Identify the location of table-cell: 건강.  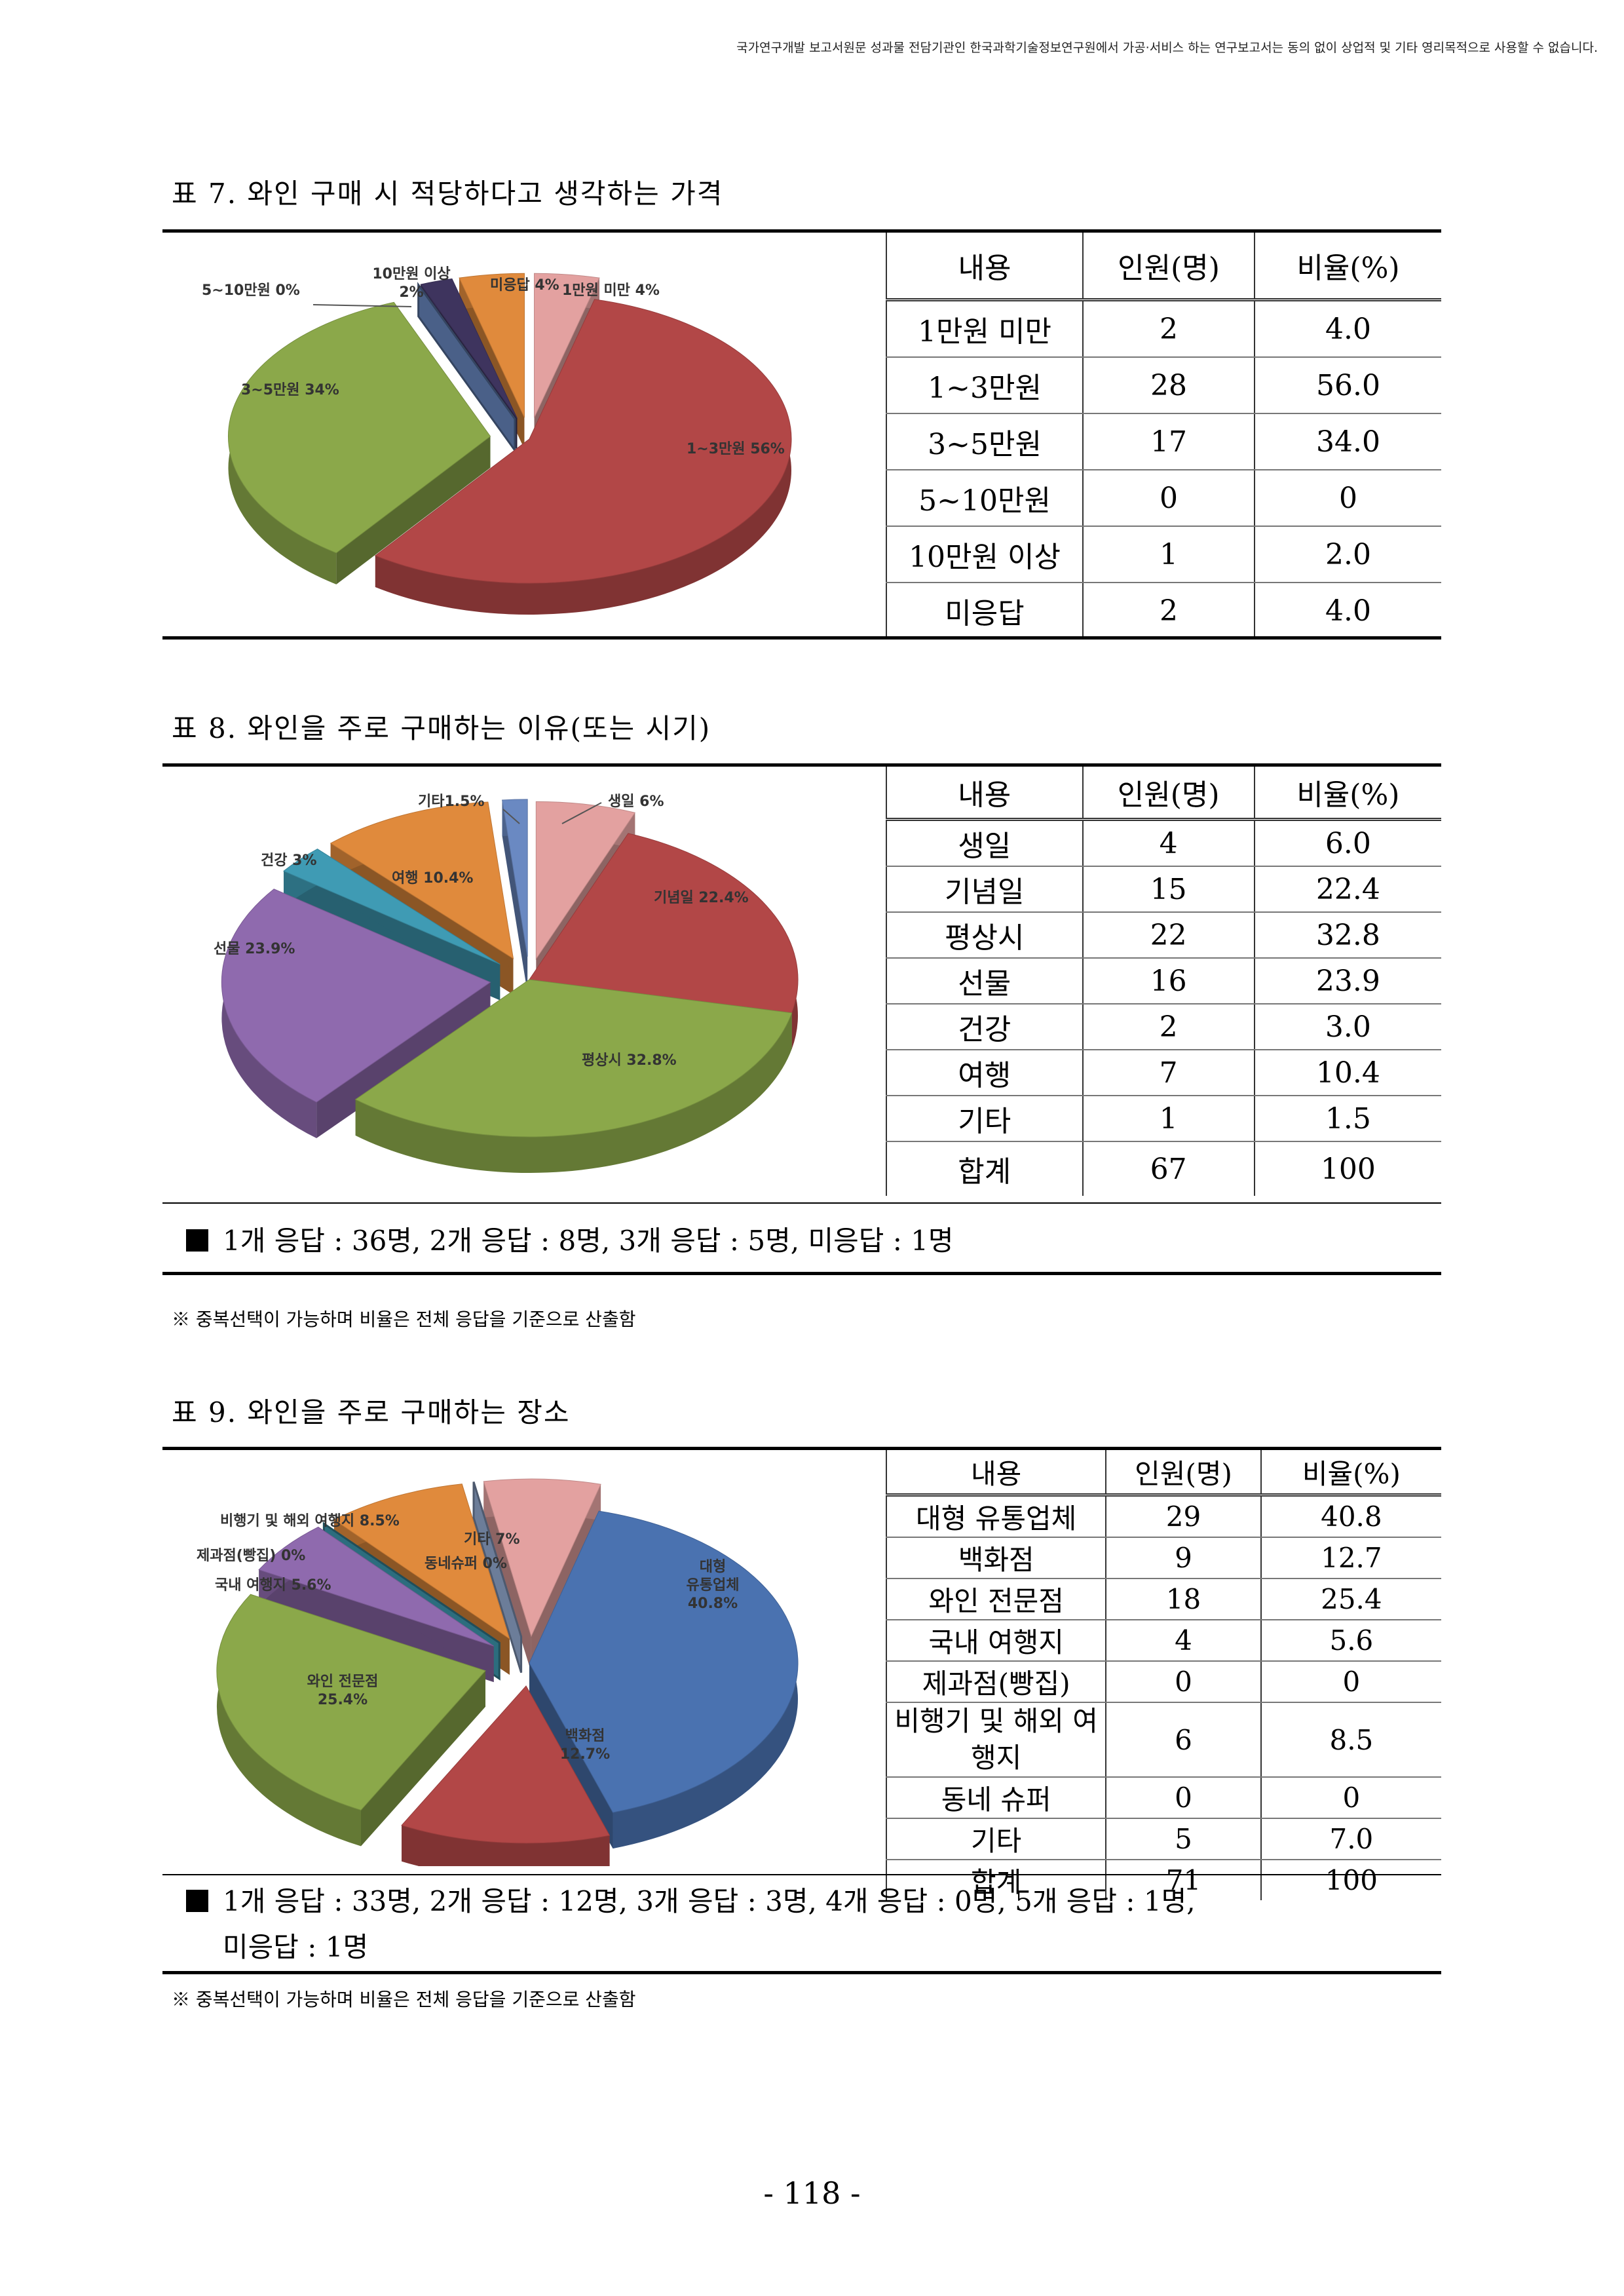
(984, 1027).